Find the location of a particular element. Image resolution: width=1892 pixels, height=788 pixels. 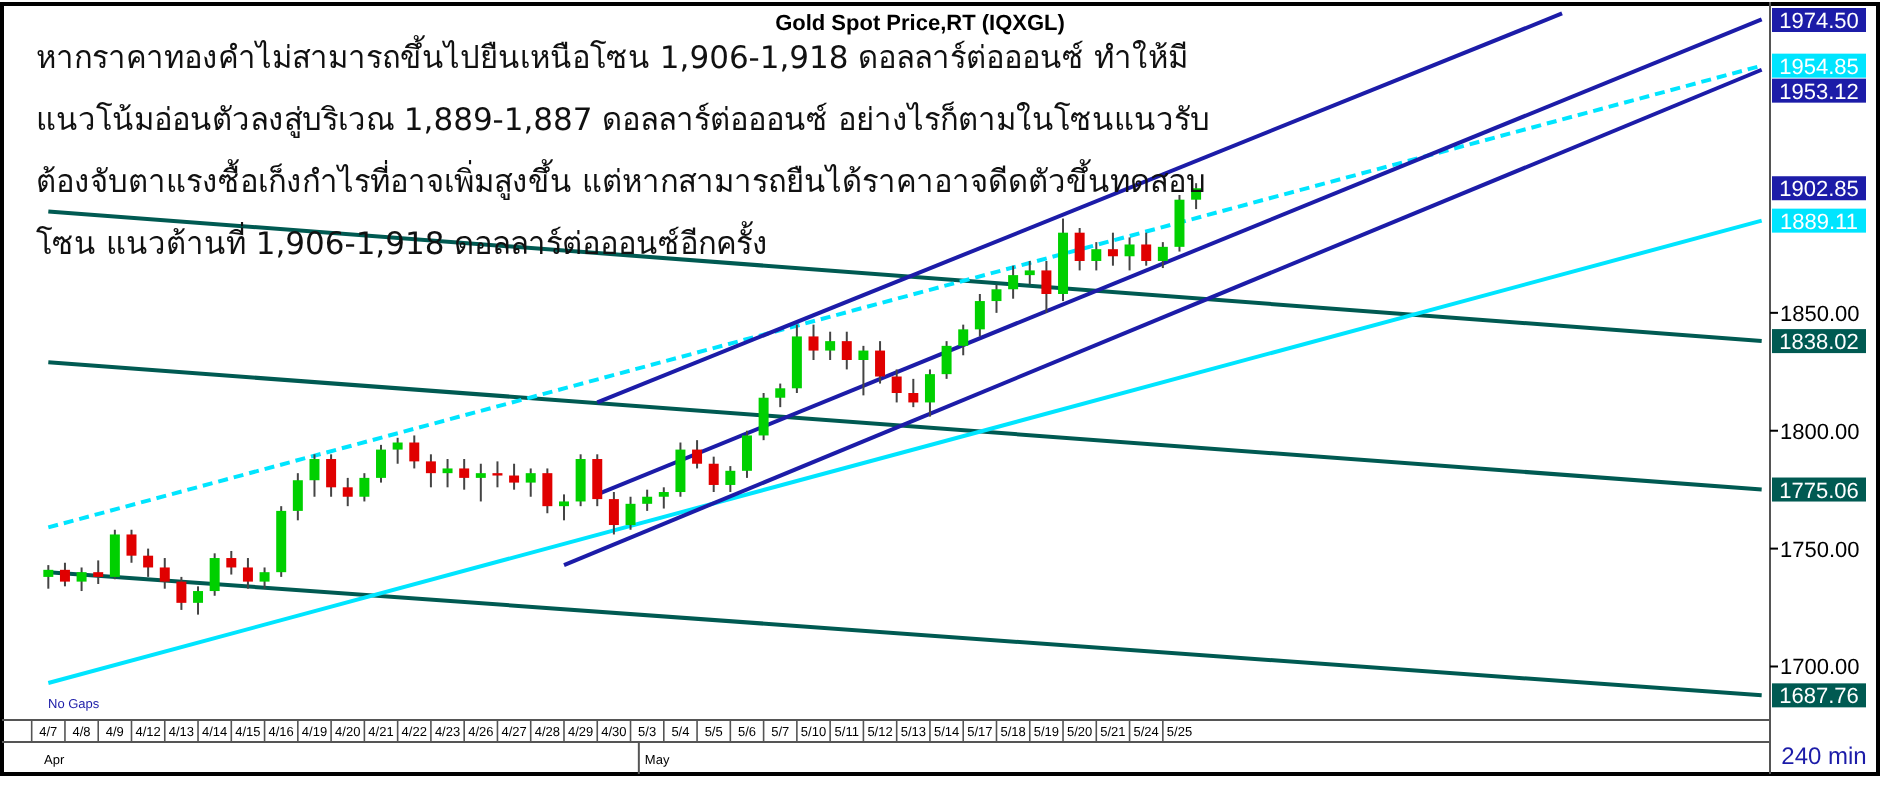

data-label: 1838.02 is located at coordinates (1819, 343).